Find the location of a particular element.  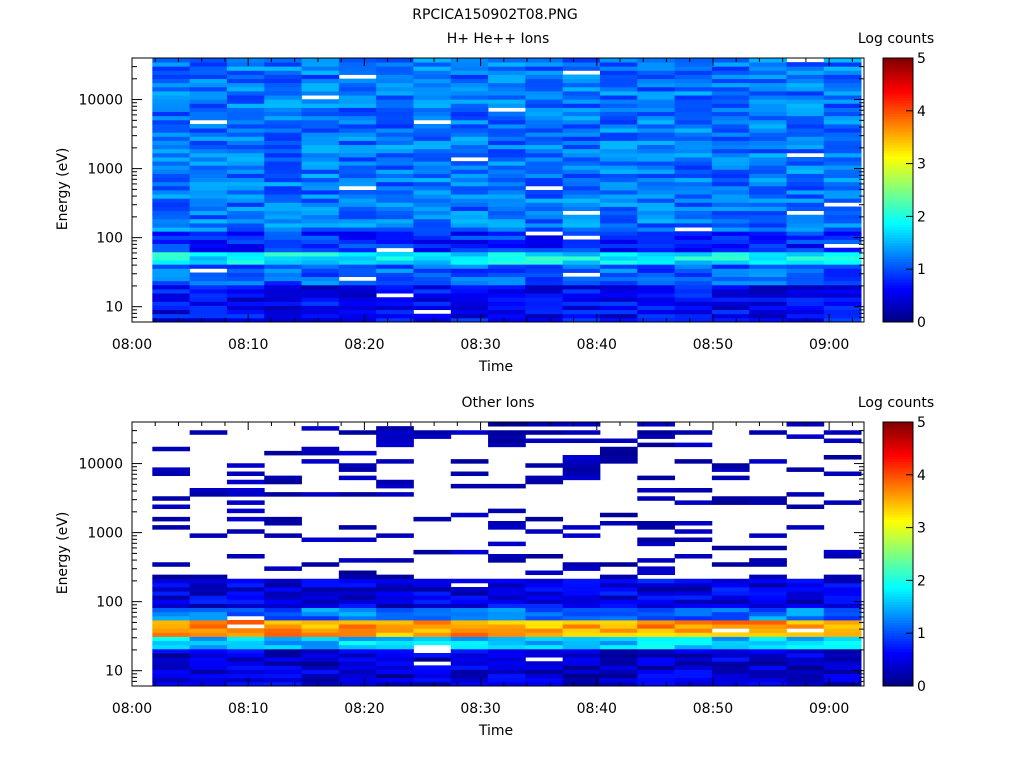

x-tick-label: 08:20 is located at coordinates (364, 345).